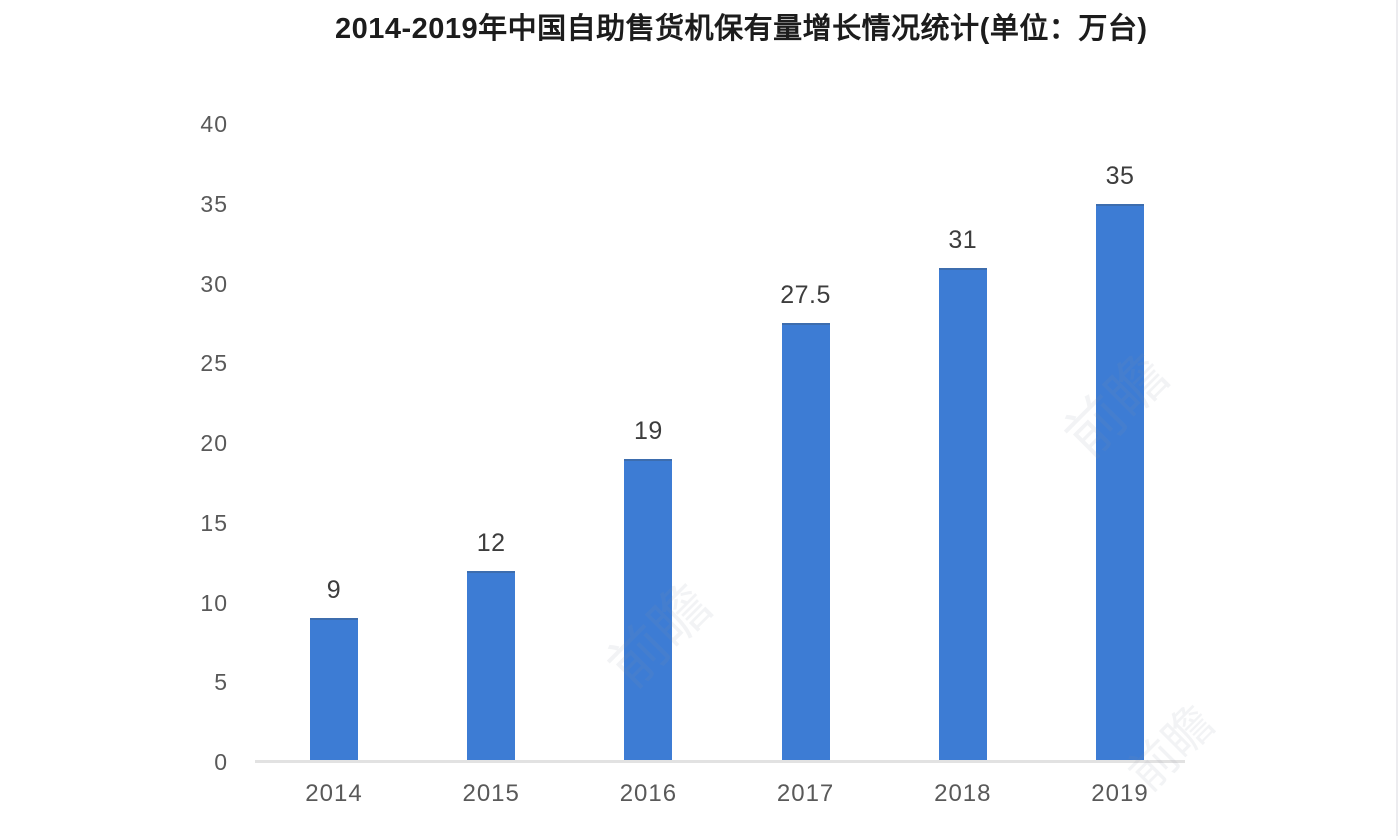 The image size is (1400, 836). What do you see at coordinates (1120, 175) in the screenshot?
I see `bar-value-label-2019: 35` at bounding box center [1120, 175].